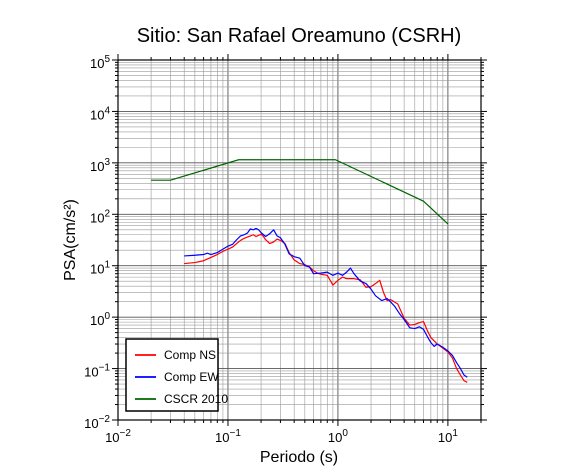  I want to click on y-axis-label: PSA(cm/s²), so click(70, 240).